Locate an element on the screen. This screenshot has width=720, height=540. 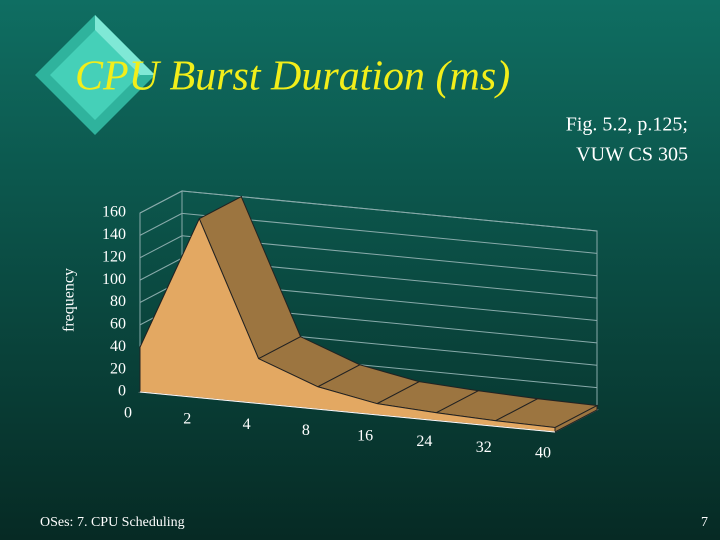
y-tick-label: 0 is located at coordinates (122, 391).